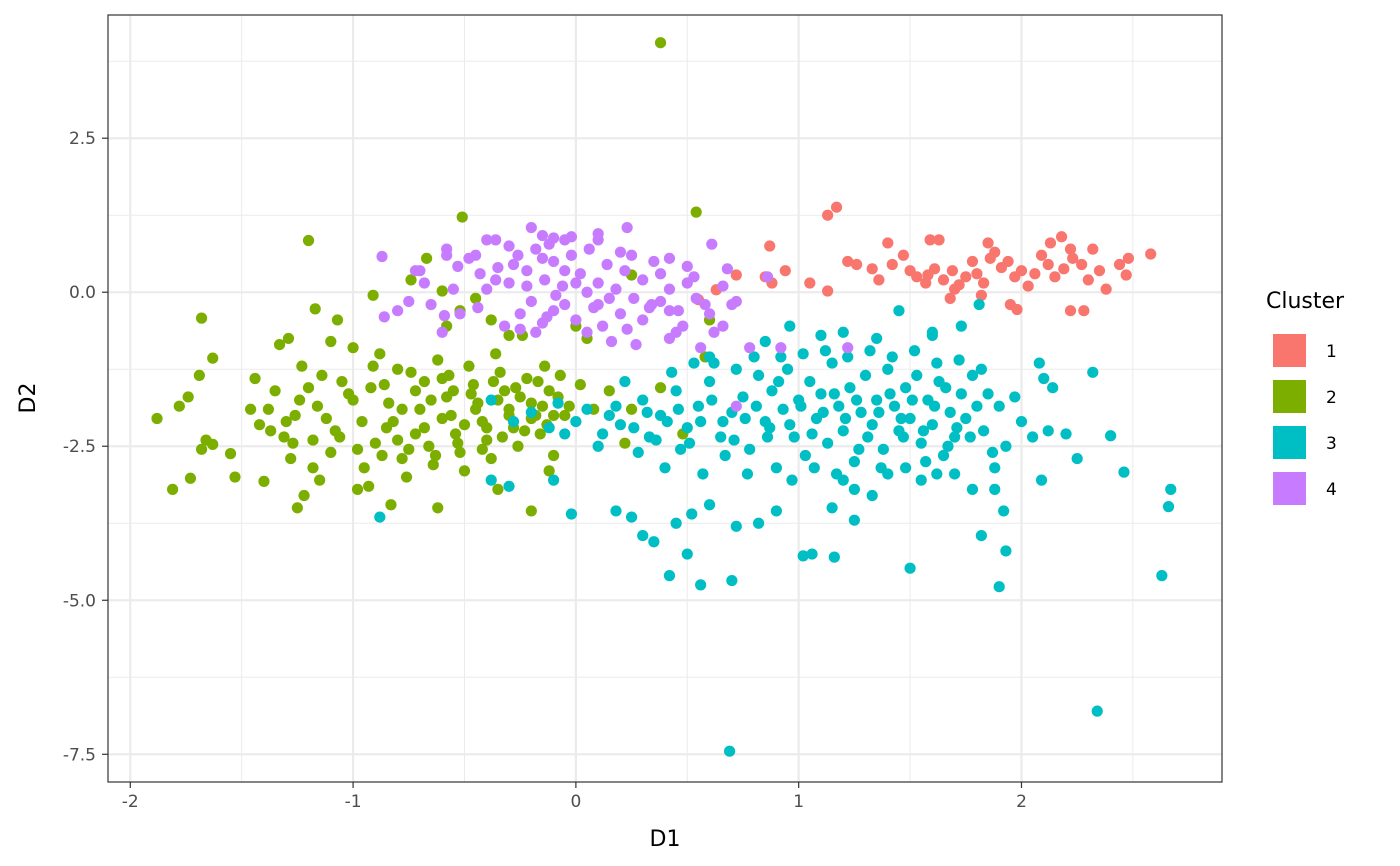 This screenshot has width=1400, height=866. I want to click on legend-label-1: 1, so click(1331, 352).